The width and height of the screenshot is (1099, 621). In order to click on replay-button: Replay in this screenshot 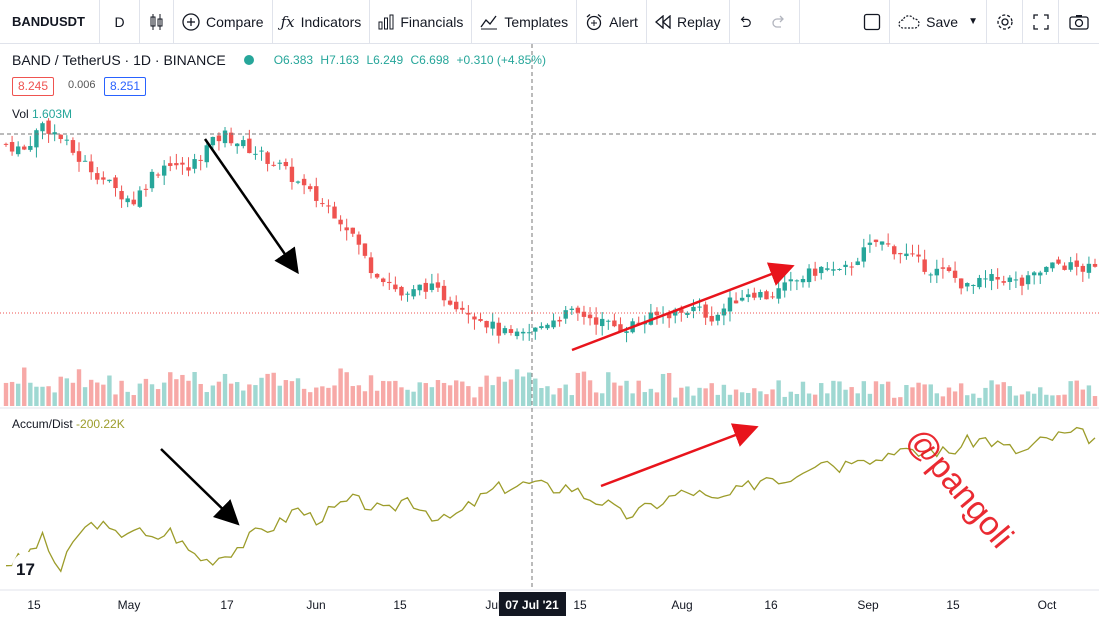, I will do `click(688, 22)`.